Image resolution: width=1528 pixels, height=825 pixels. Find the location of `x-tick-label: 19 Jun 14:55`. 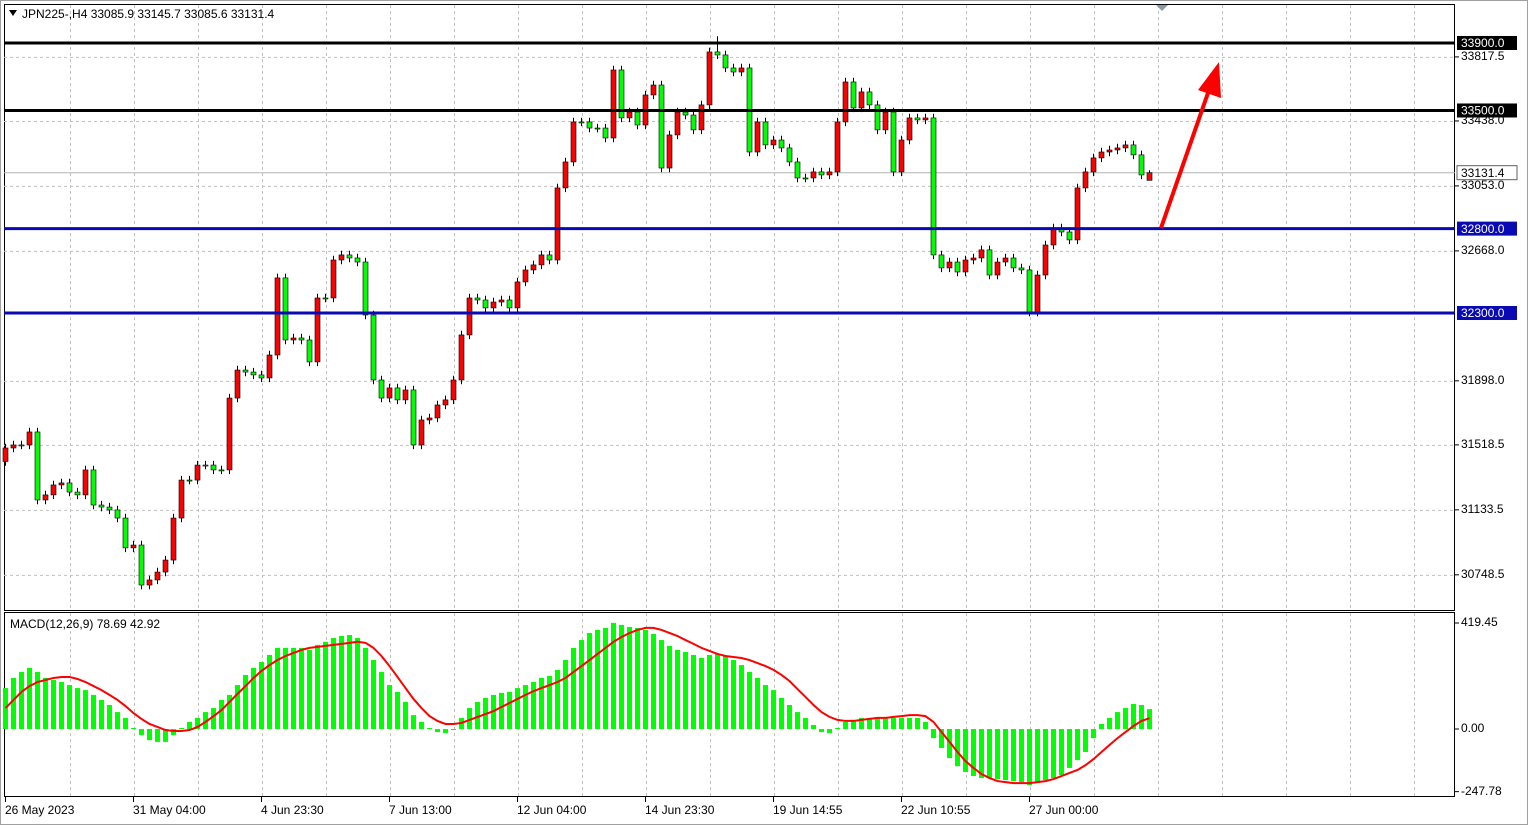

x-tick-label: 19 Jun 14:55 is located at coordinates (808, 810).